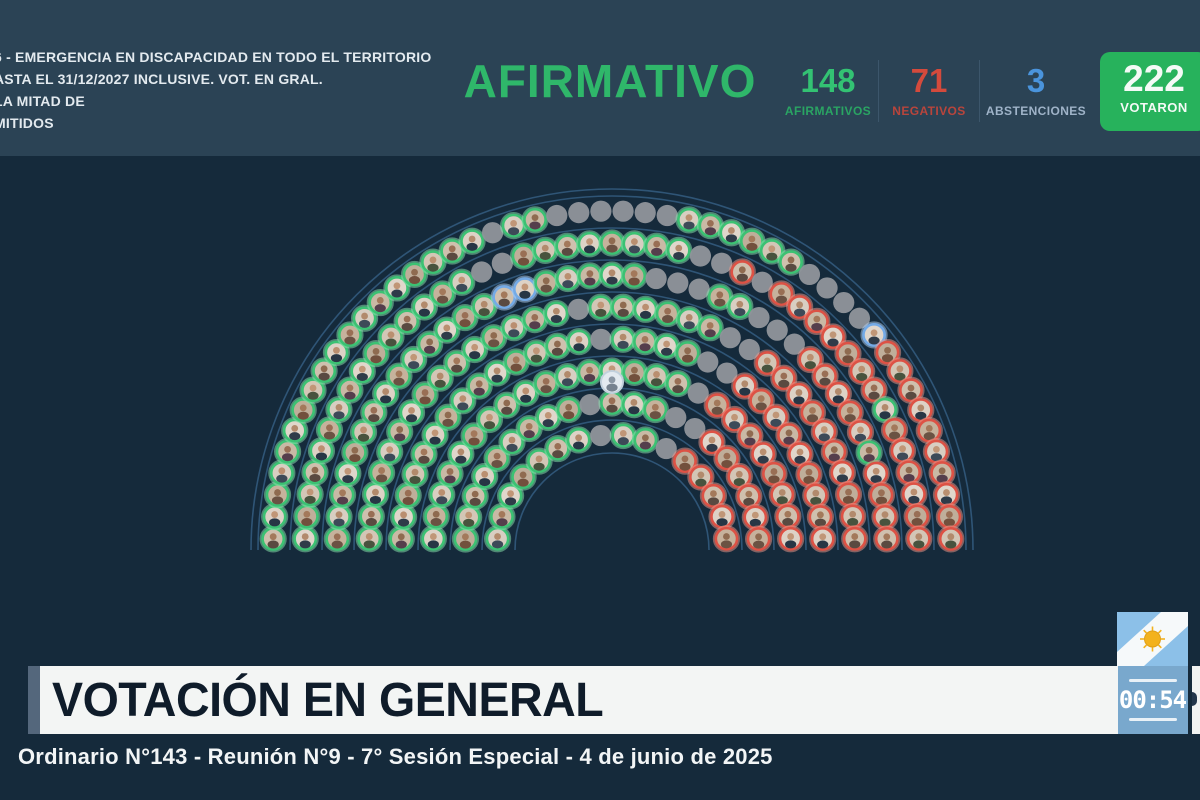  Describe the element at coordinates (328, 700) in the screenshot. I see `vote-stage-title: VOTACIÓN EN GENERAL` at that location.